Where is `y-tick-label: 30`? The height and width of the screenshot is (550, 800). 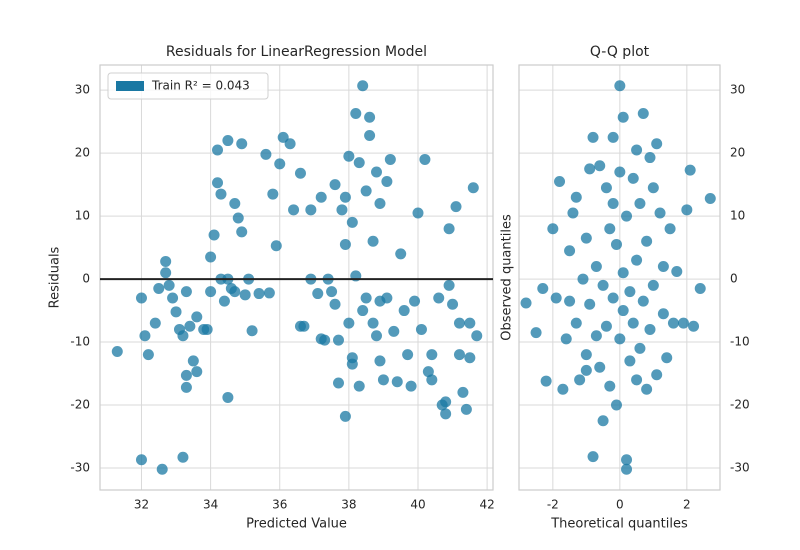
y-tick-label: 30 is located at coordinates (82, 90).